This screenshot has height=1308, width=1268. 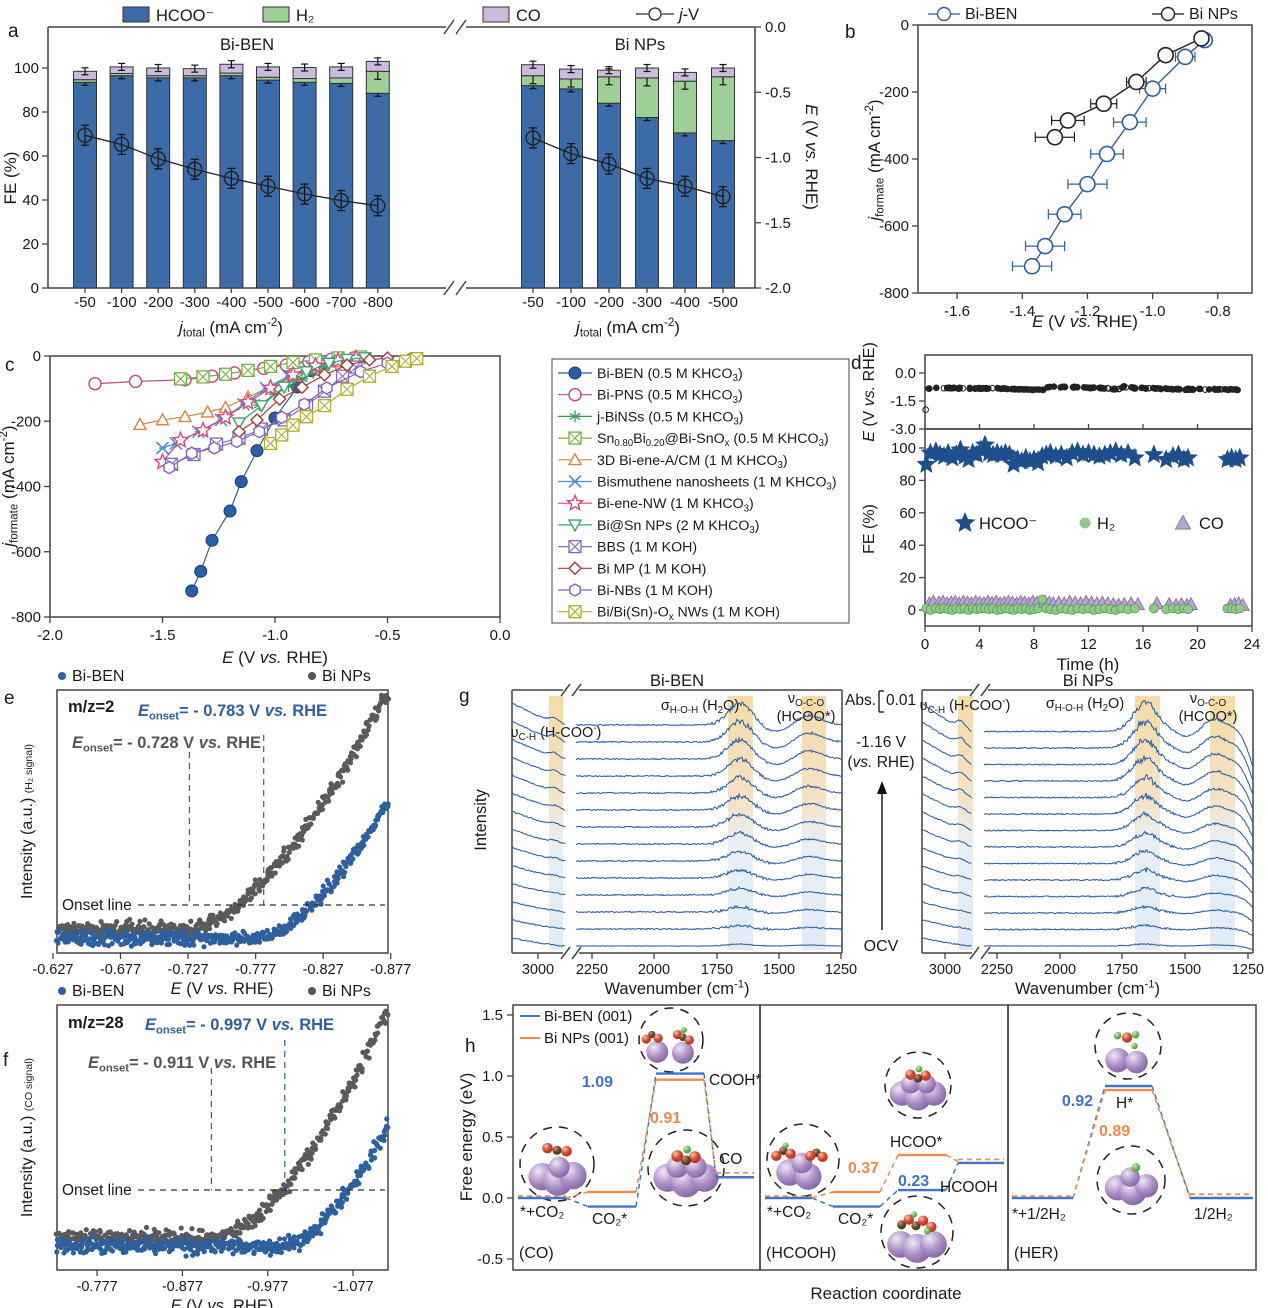 I want to click on svg-text: Free energy (eV), so click(x=466, y=1137).